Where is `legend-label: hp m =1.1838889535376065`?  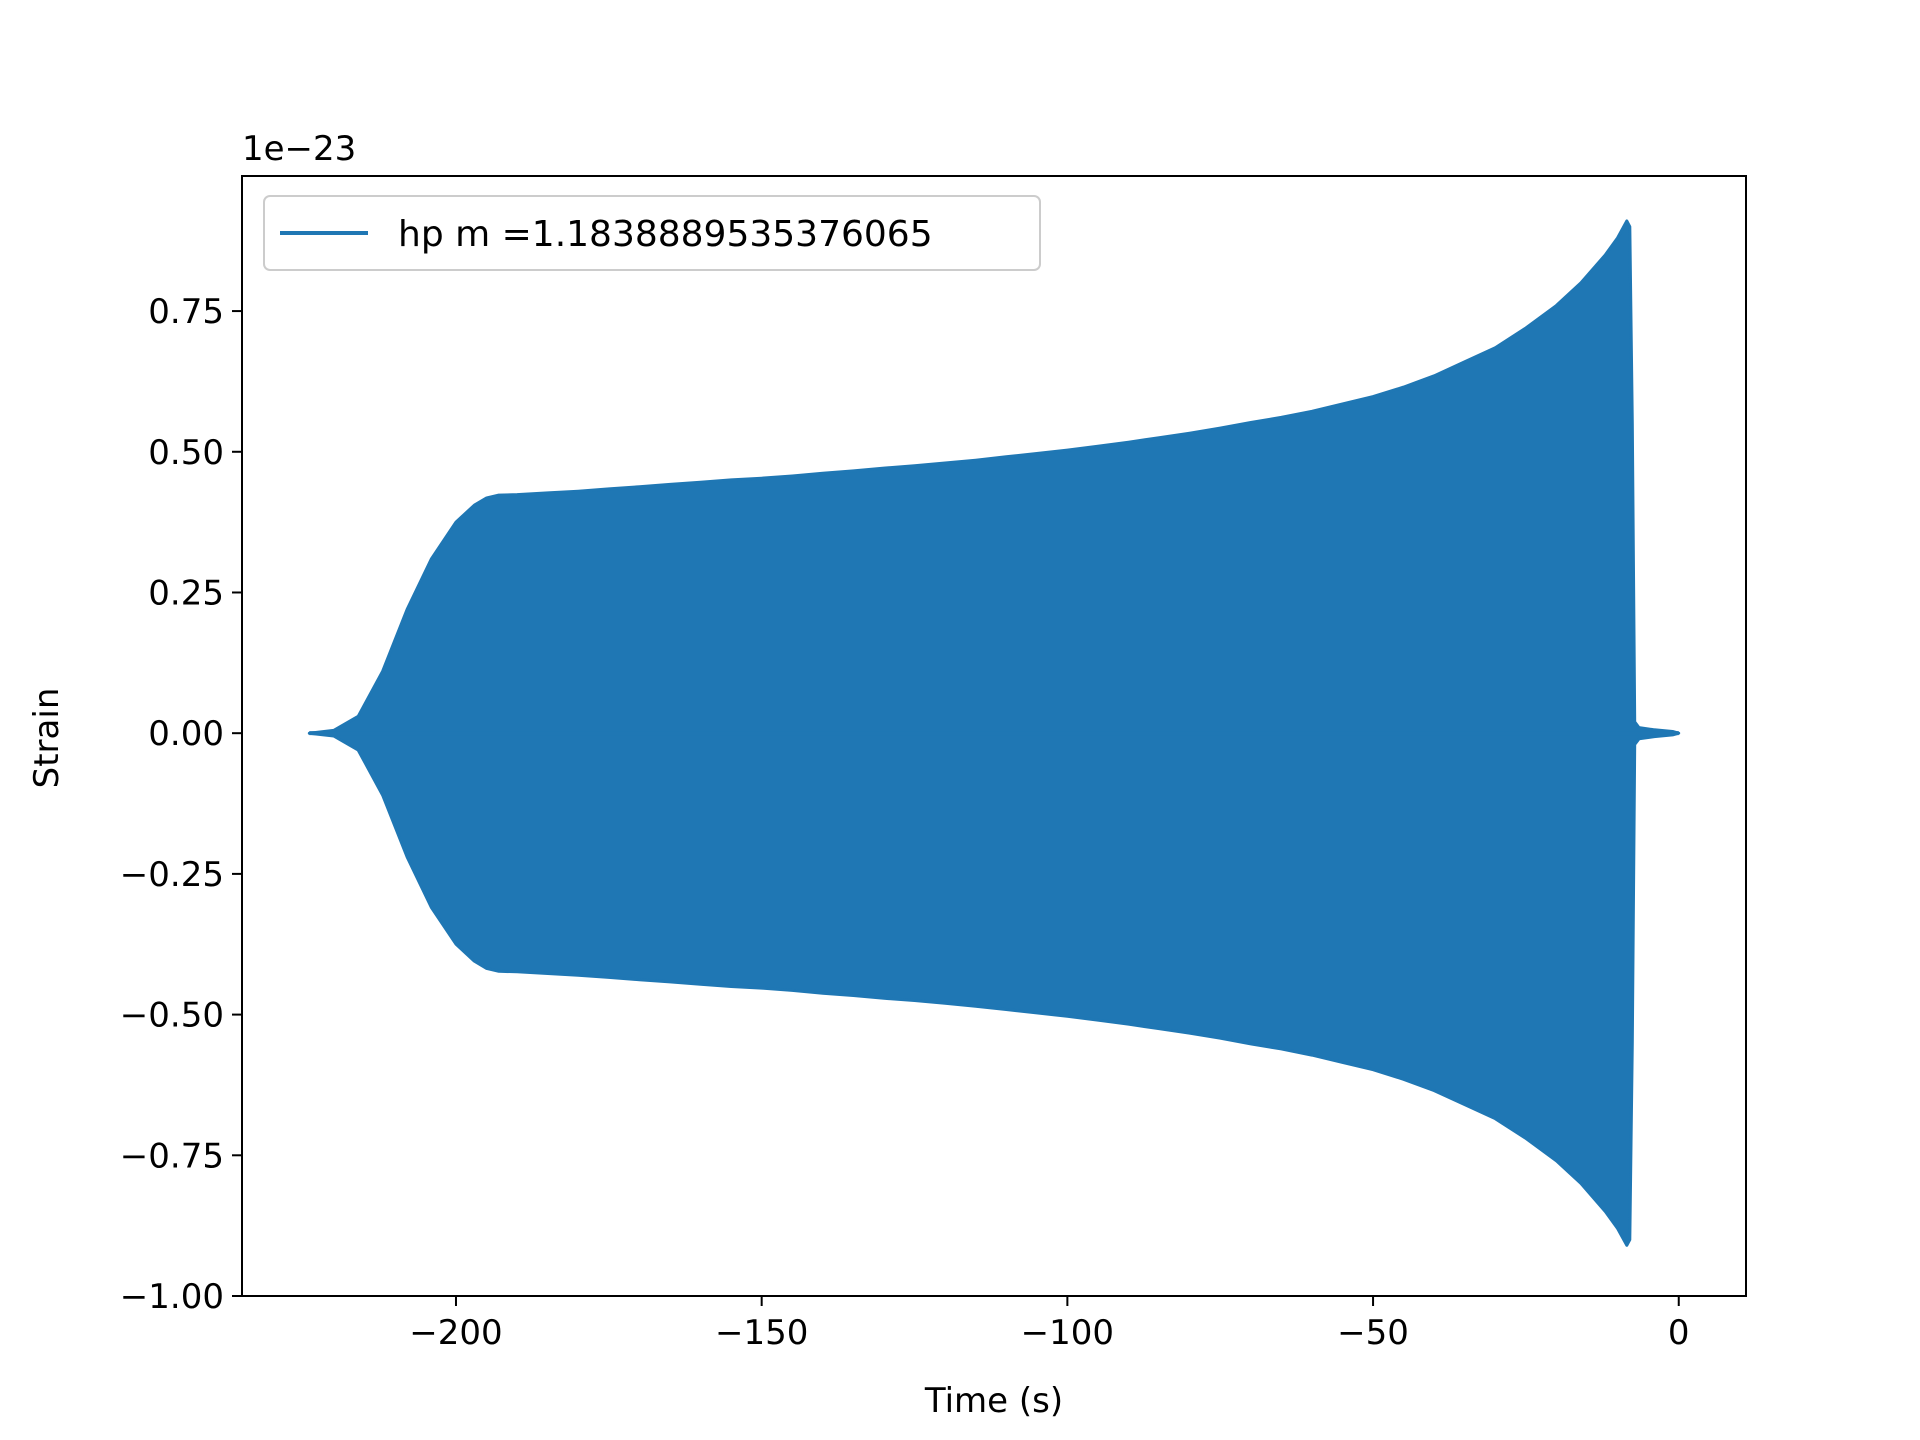
legend-label: hp m =1.1838889535376065 is located at coordinates (665, 234).